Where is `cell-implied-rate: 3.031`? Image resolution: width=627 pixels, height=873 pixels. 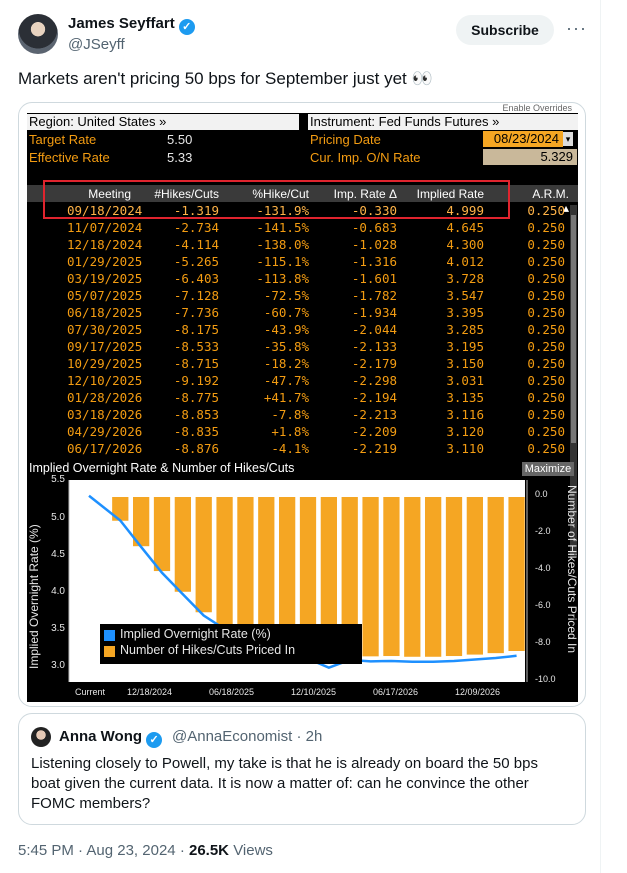
cell-implied-rate: 3.031 is located at coordinates (465, 380).